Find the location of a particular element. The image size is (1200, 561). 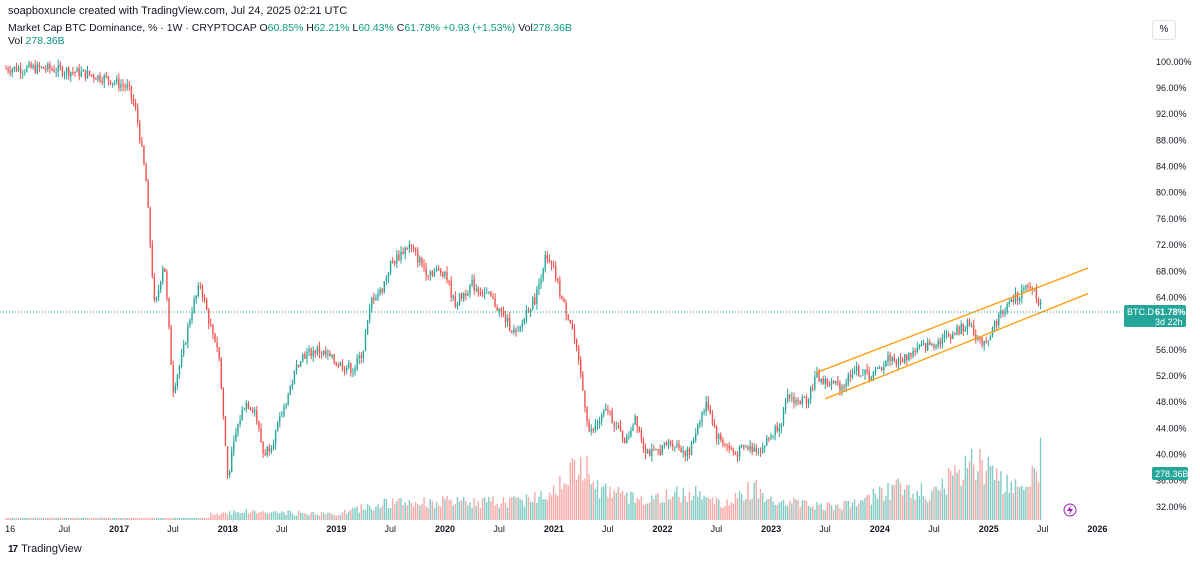

footer-brand: 17 TradingView is located at coordinates (45, 549).